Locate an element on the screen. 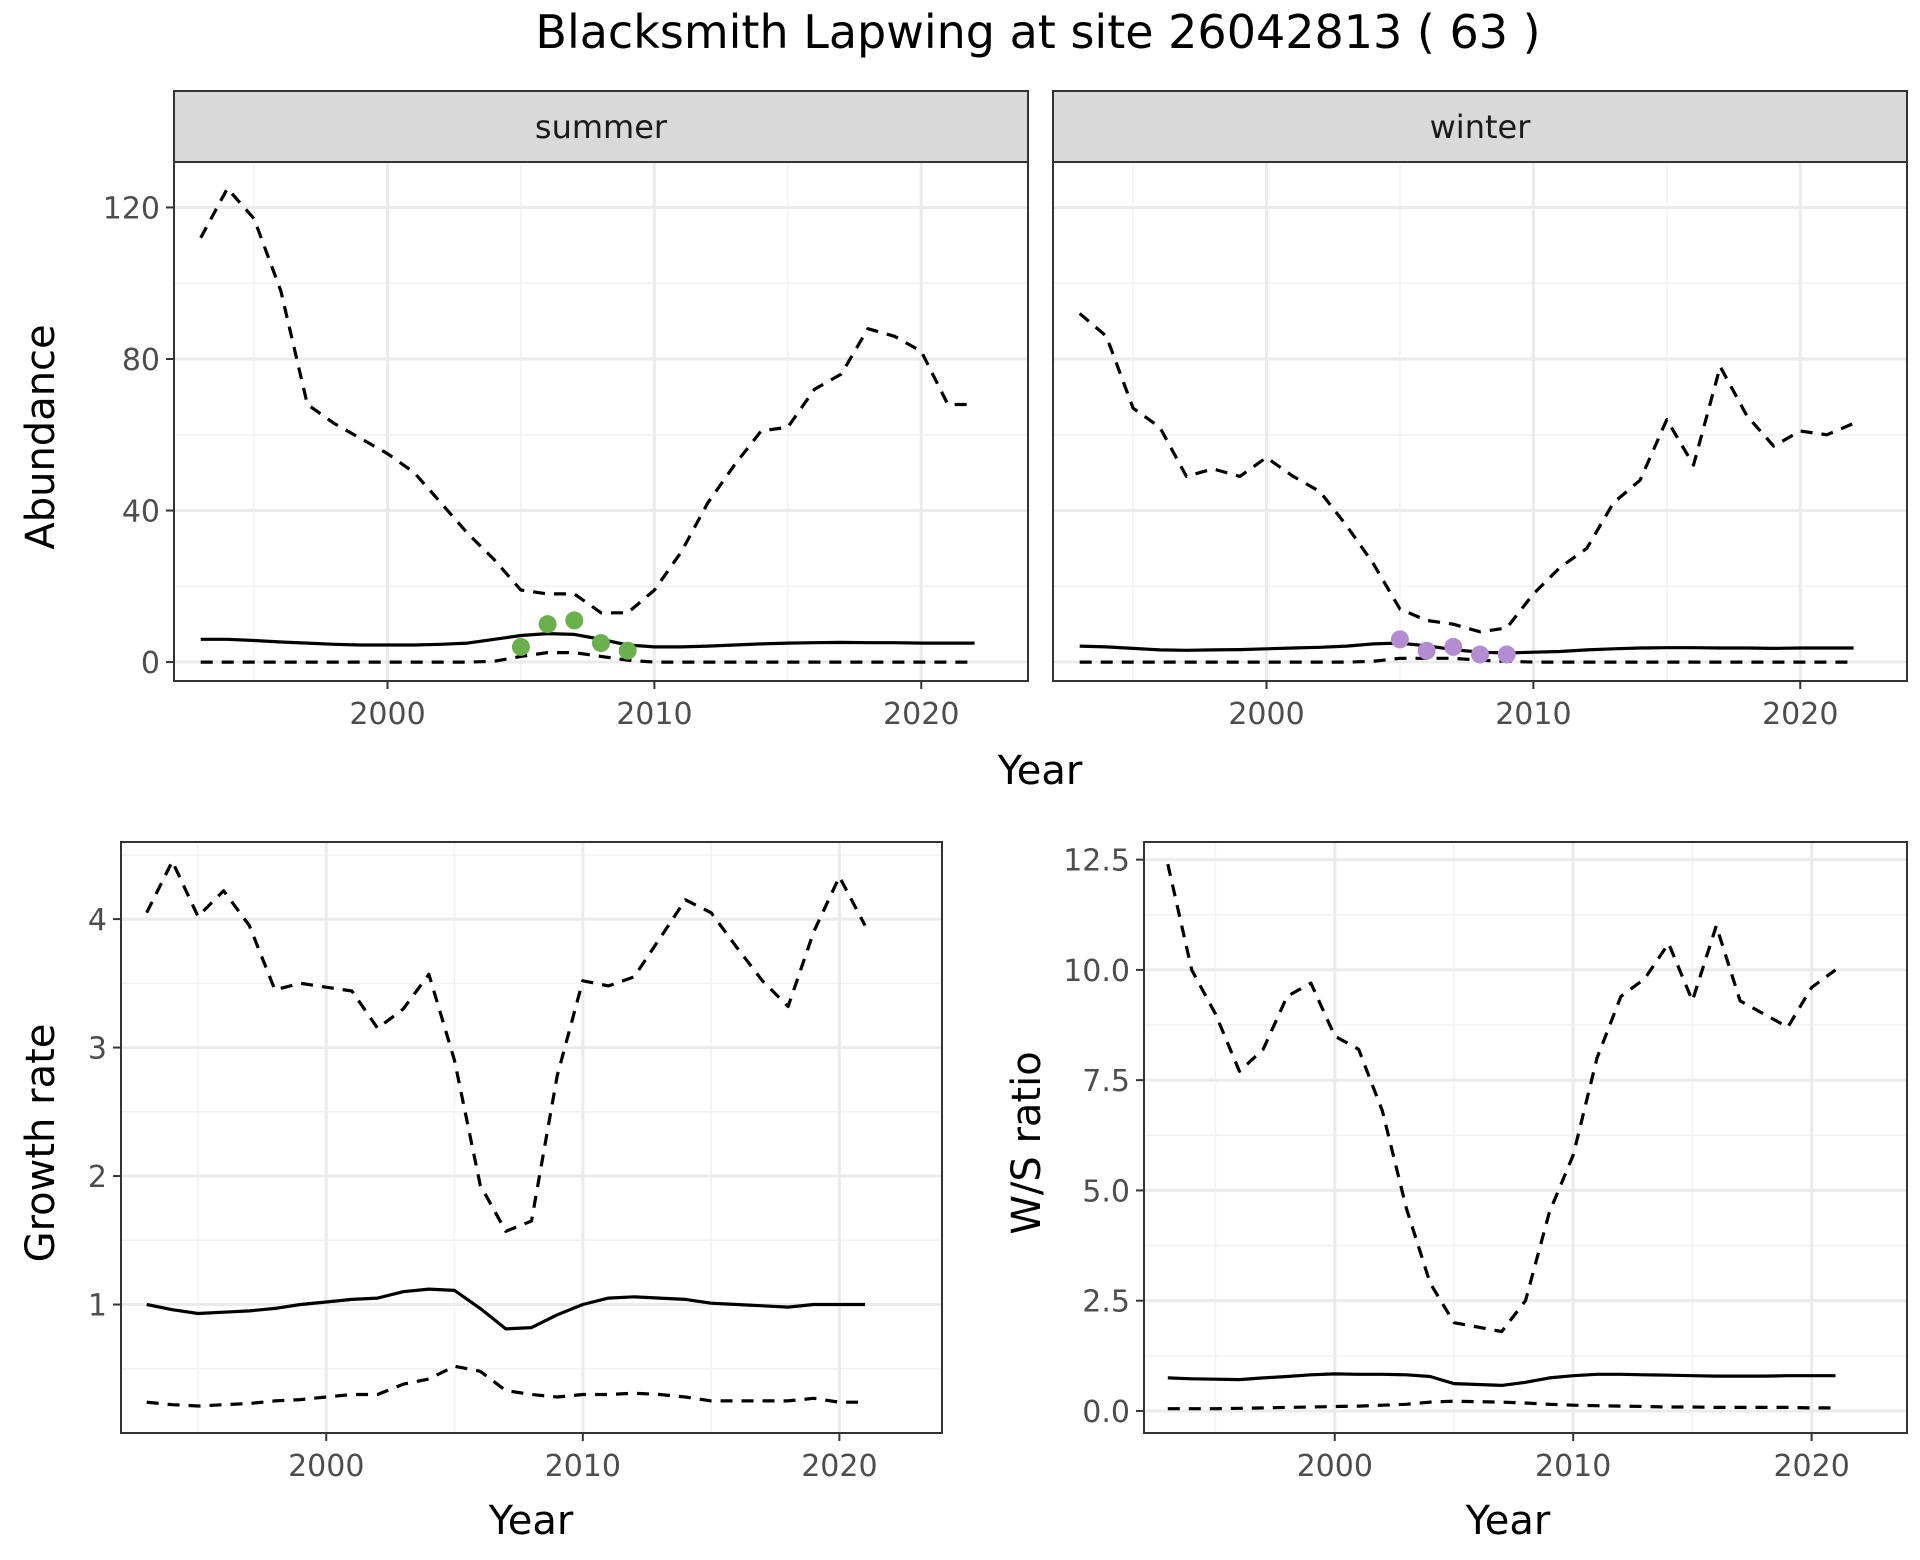 The width and height of the screenshot is (1920, 1560). strip-winter: winter is located at coordinates (1480, 126).